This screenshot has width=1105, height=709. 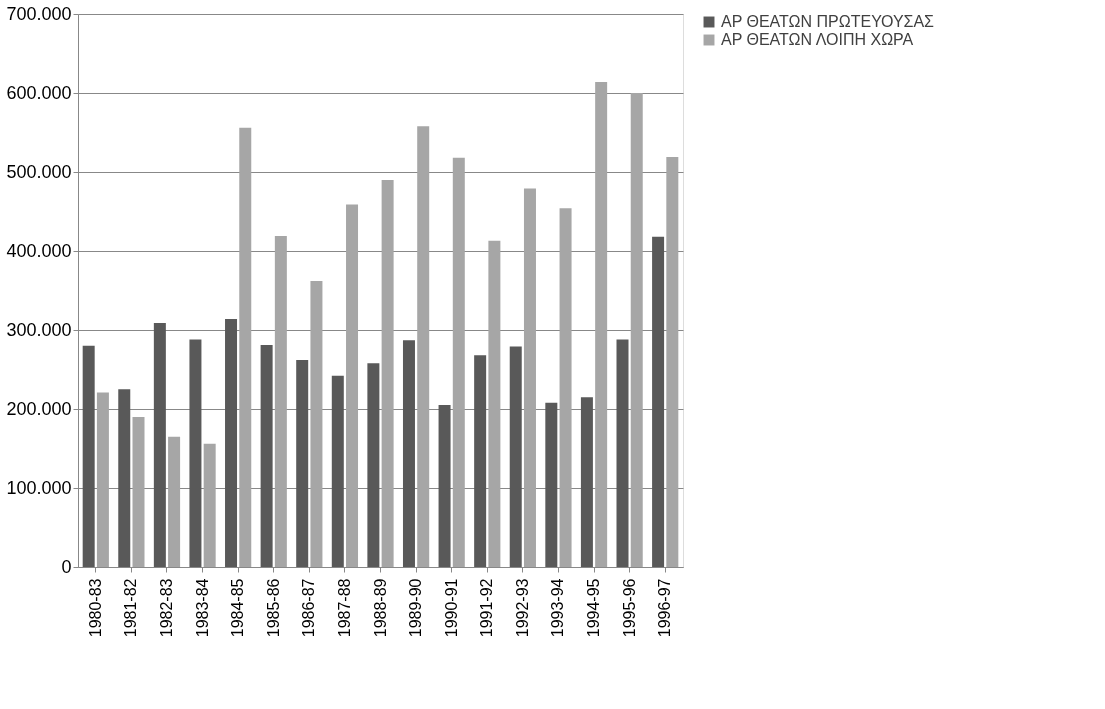 What do you see at coordinates (416, 608) in the screenshot?
I see `x-tick-label: 1989-90` at bounding box center [416, 608].